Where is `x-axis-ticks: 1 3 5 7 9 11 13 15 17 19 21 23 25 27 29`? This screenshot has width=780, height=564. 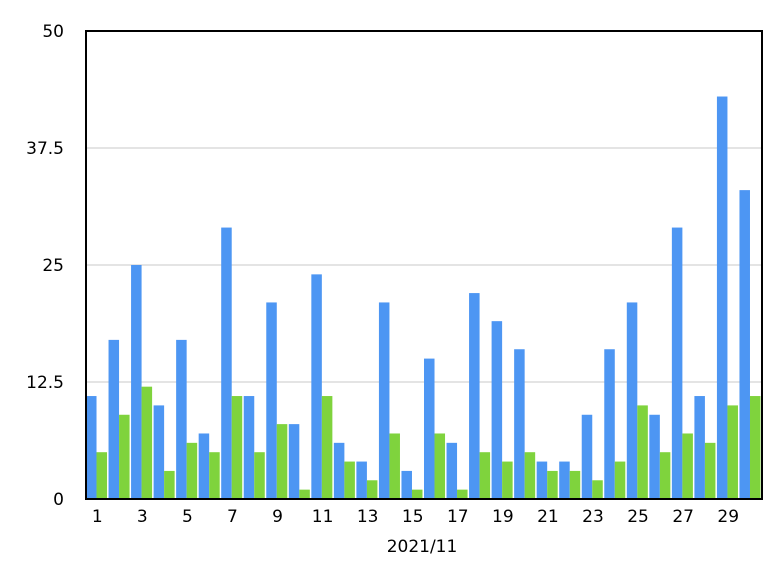 x-axis-ticks: 1 3 5 7 9 11 13 15 17 19 21 23 25 27 29 is located at coordinates (415, 517).